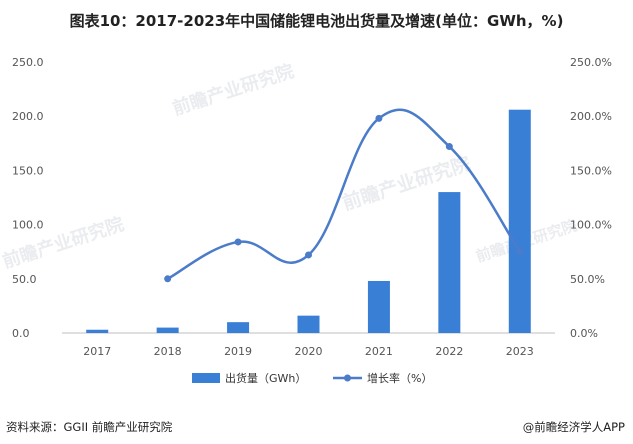  Describe the element at coordinates (520, 351) in the screenshot. I see `x-tick-label: 2023` at that location.